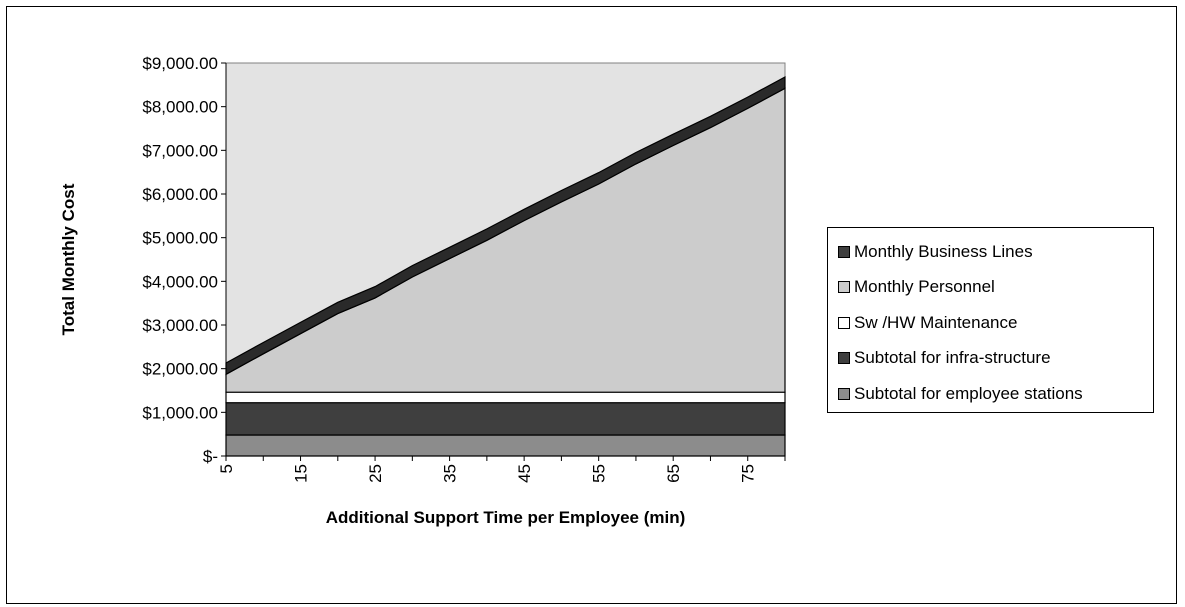 The height and width of the screenshot is (607, 1185). Describe the element at coordinates (180, 412) in the screenshot. I see `y-tick-label: $1,000.00` at that location.